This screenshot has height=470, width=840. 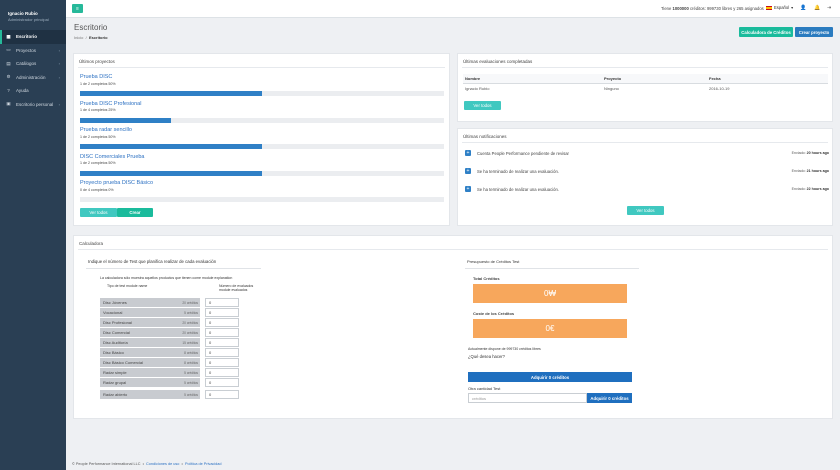 What do you see at coordinates (115, 394) in the screenshot?
I see `test-type-name: Radar abierto` at bounding box center [115, 394].